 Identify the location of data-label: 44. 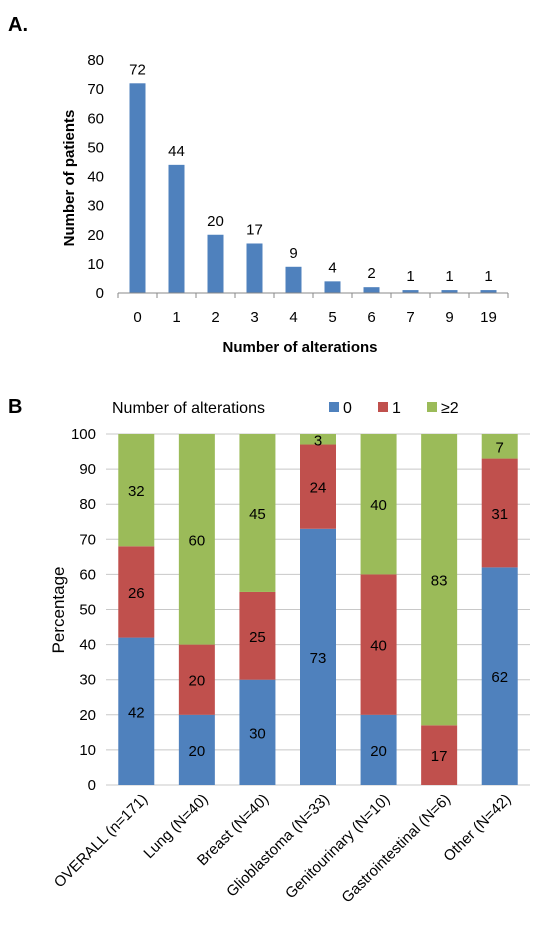
(176, 151).